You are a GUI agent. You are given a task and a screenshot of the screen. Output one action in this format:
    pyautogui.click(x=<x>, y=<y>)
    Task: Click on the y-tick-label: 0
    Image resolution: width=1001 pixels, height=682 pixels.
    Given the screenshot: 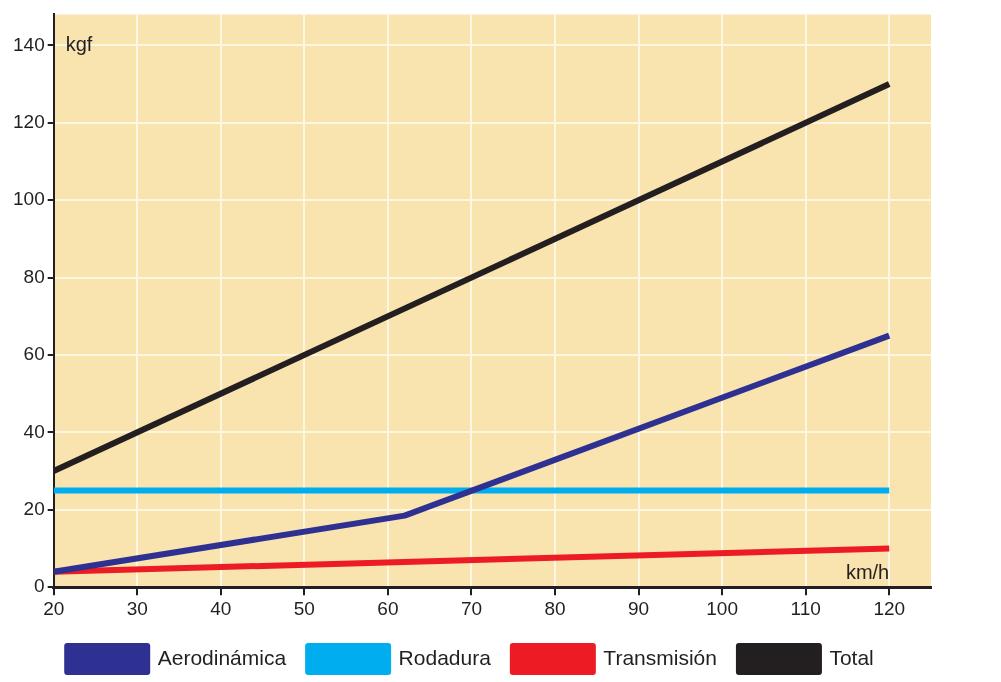 What is the action you would take?
    pyautogui.click(x=39, y=586)
    